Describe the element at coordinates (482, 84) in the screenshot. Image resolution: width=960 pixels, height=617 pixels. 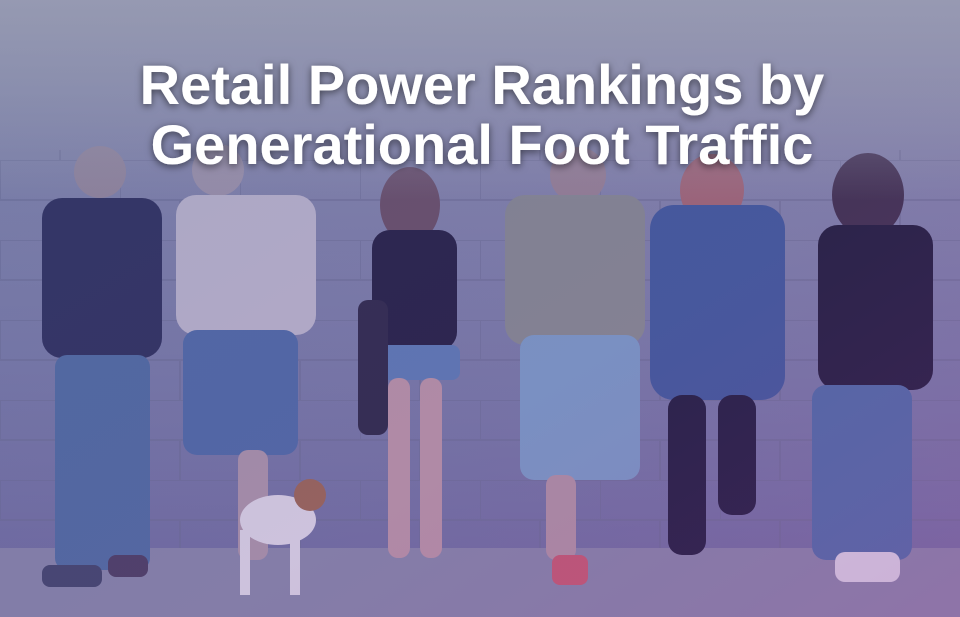
I see `title-line: Retail Power Rankings by` at that location.